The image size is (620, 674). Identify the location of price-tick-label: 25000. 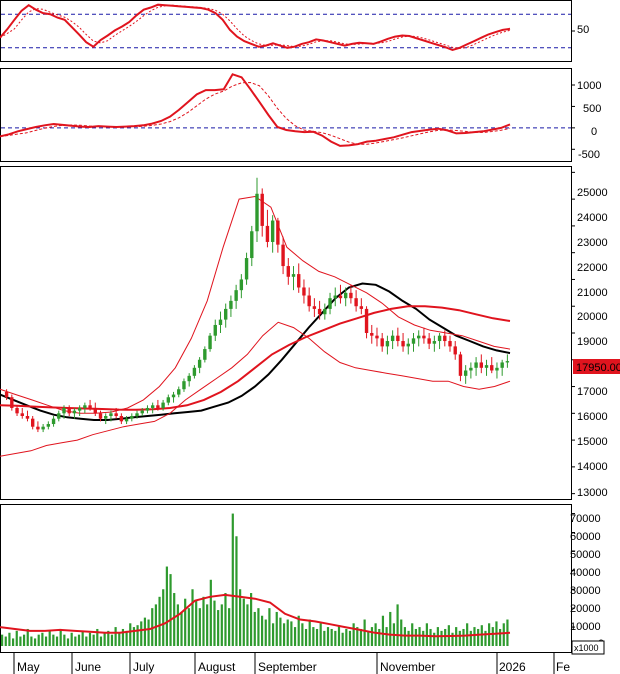
(592, 193).